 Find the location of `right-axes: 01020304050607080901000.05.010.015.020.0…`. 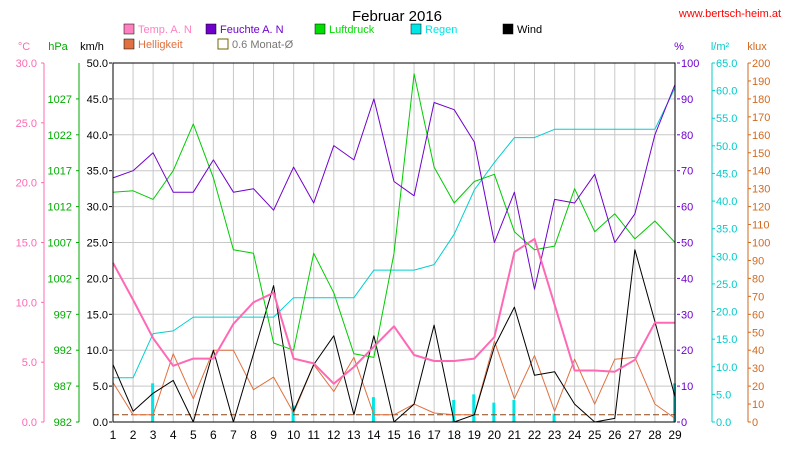

right-axes: 01020304050607080901000.05.010.015.020.0… is located at coordinates (723, 243).